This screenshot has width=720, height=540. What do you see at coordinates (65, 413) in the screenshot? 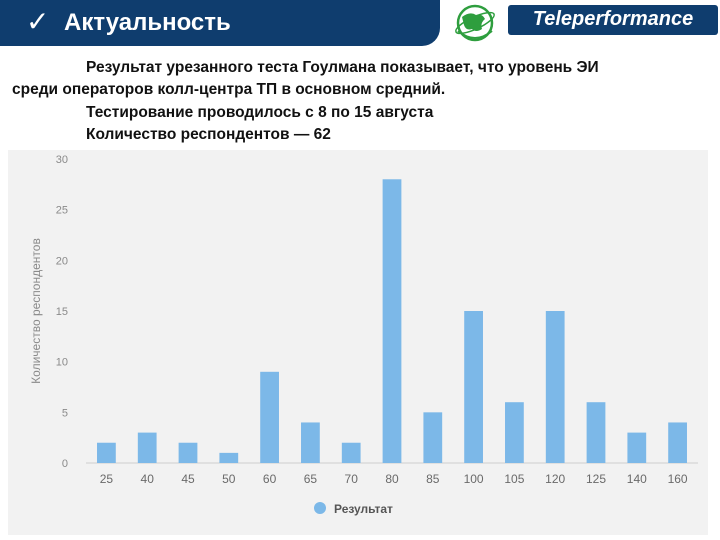
I see `y-tick-label: 5` at bounding box center [65, 413].